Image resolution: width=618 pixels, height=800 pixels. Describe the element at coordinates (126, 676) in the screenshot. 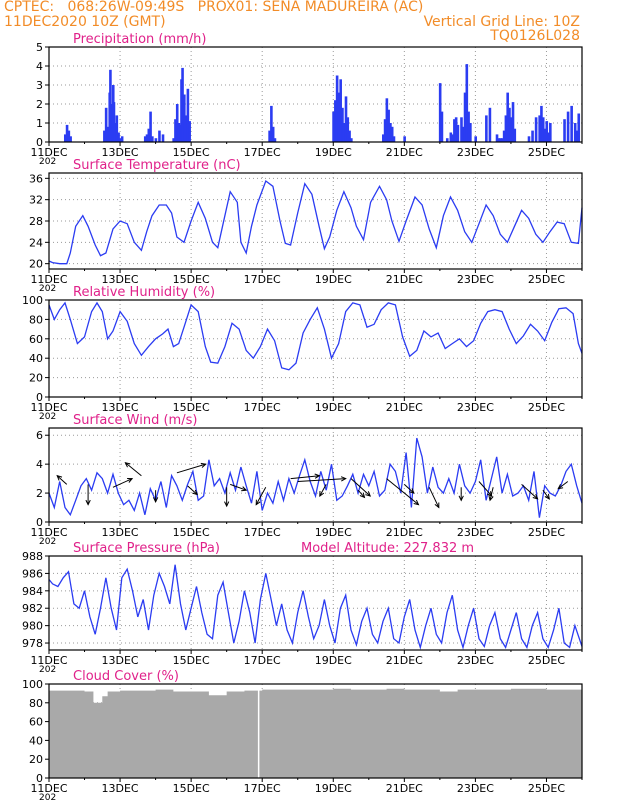

I see `panel-title: Cloud Cover (%)` at that location.